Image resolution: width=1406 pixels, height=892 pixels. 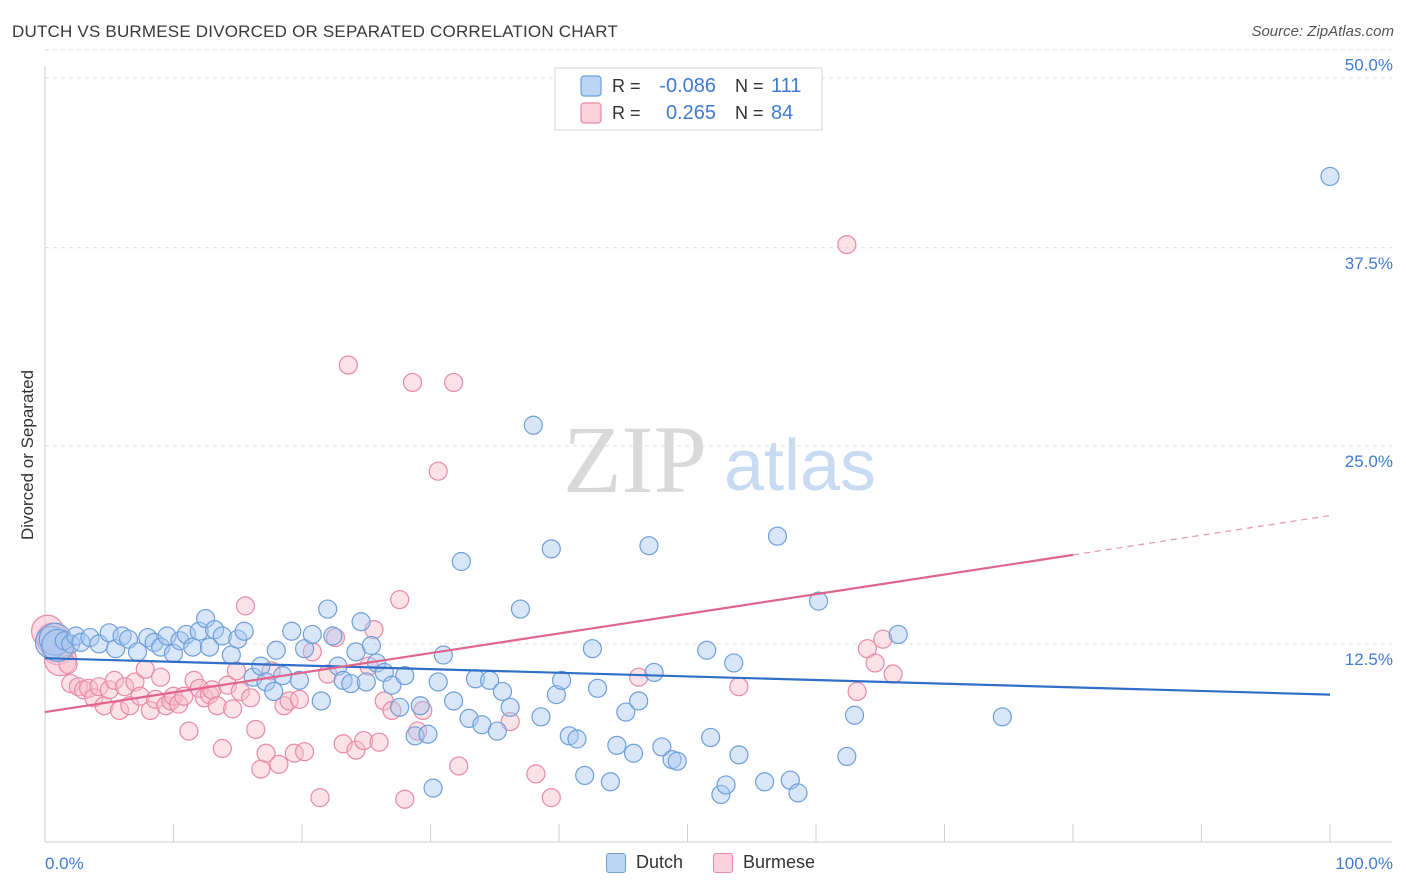 I want to click on burmese-trend-line-extension, so click(x=1201, y=535).